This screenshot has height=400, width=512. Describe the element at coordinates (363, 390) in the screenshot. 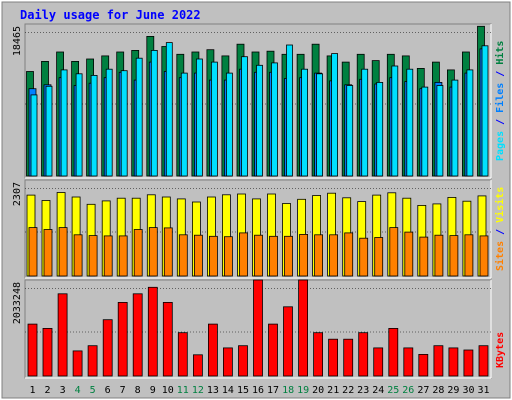

I see `x-tick-label: 23` at that location.